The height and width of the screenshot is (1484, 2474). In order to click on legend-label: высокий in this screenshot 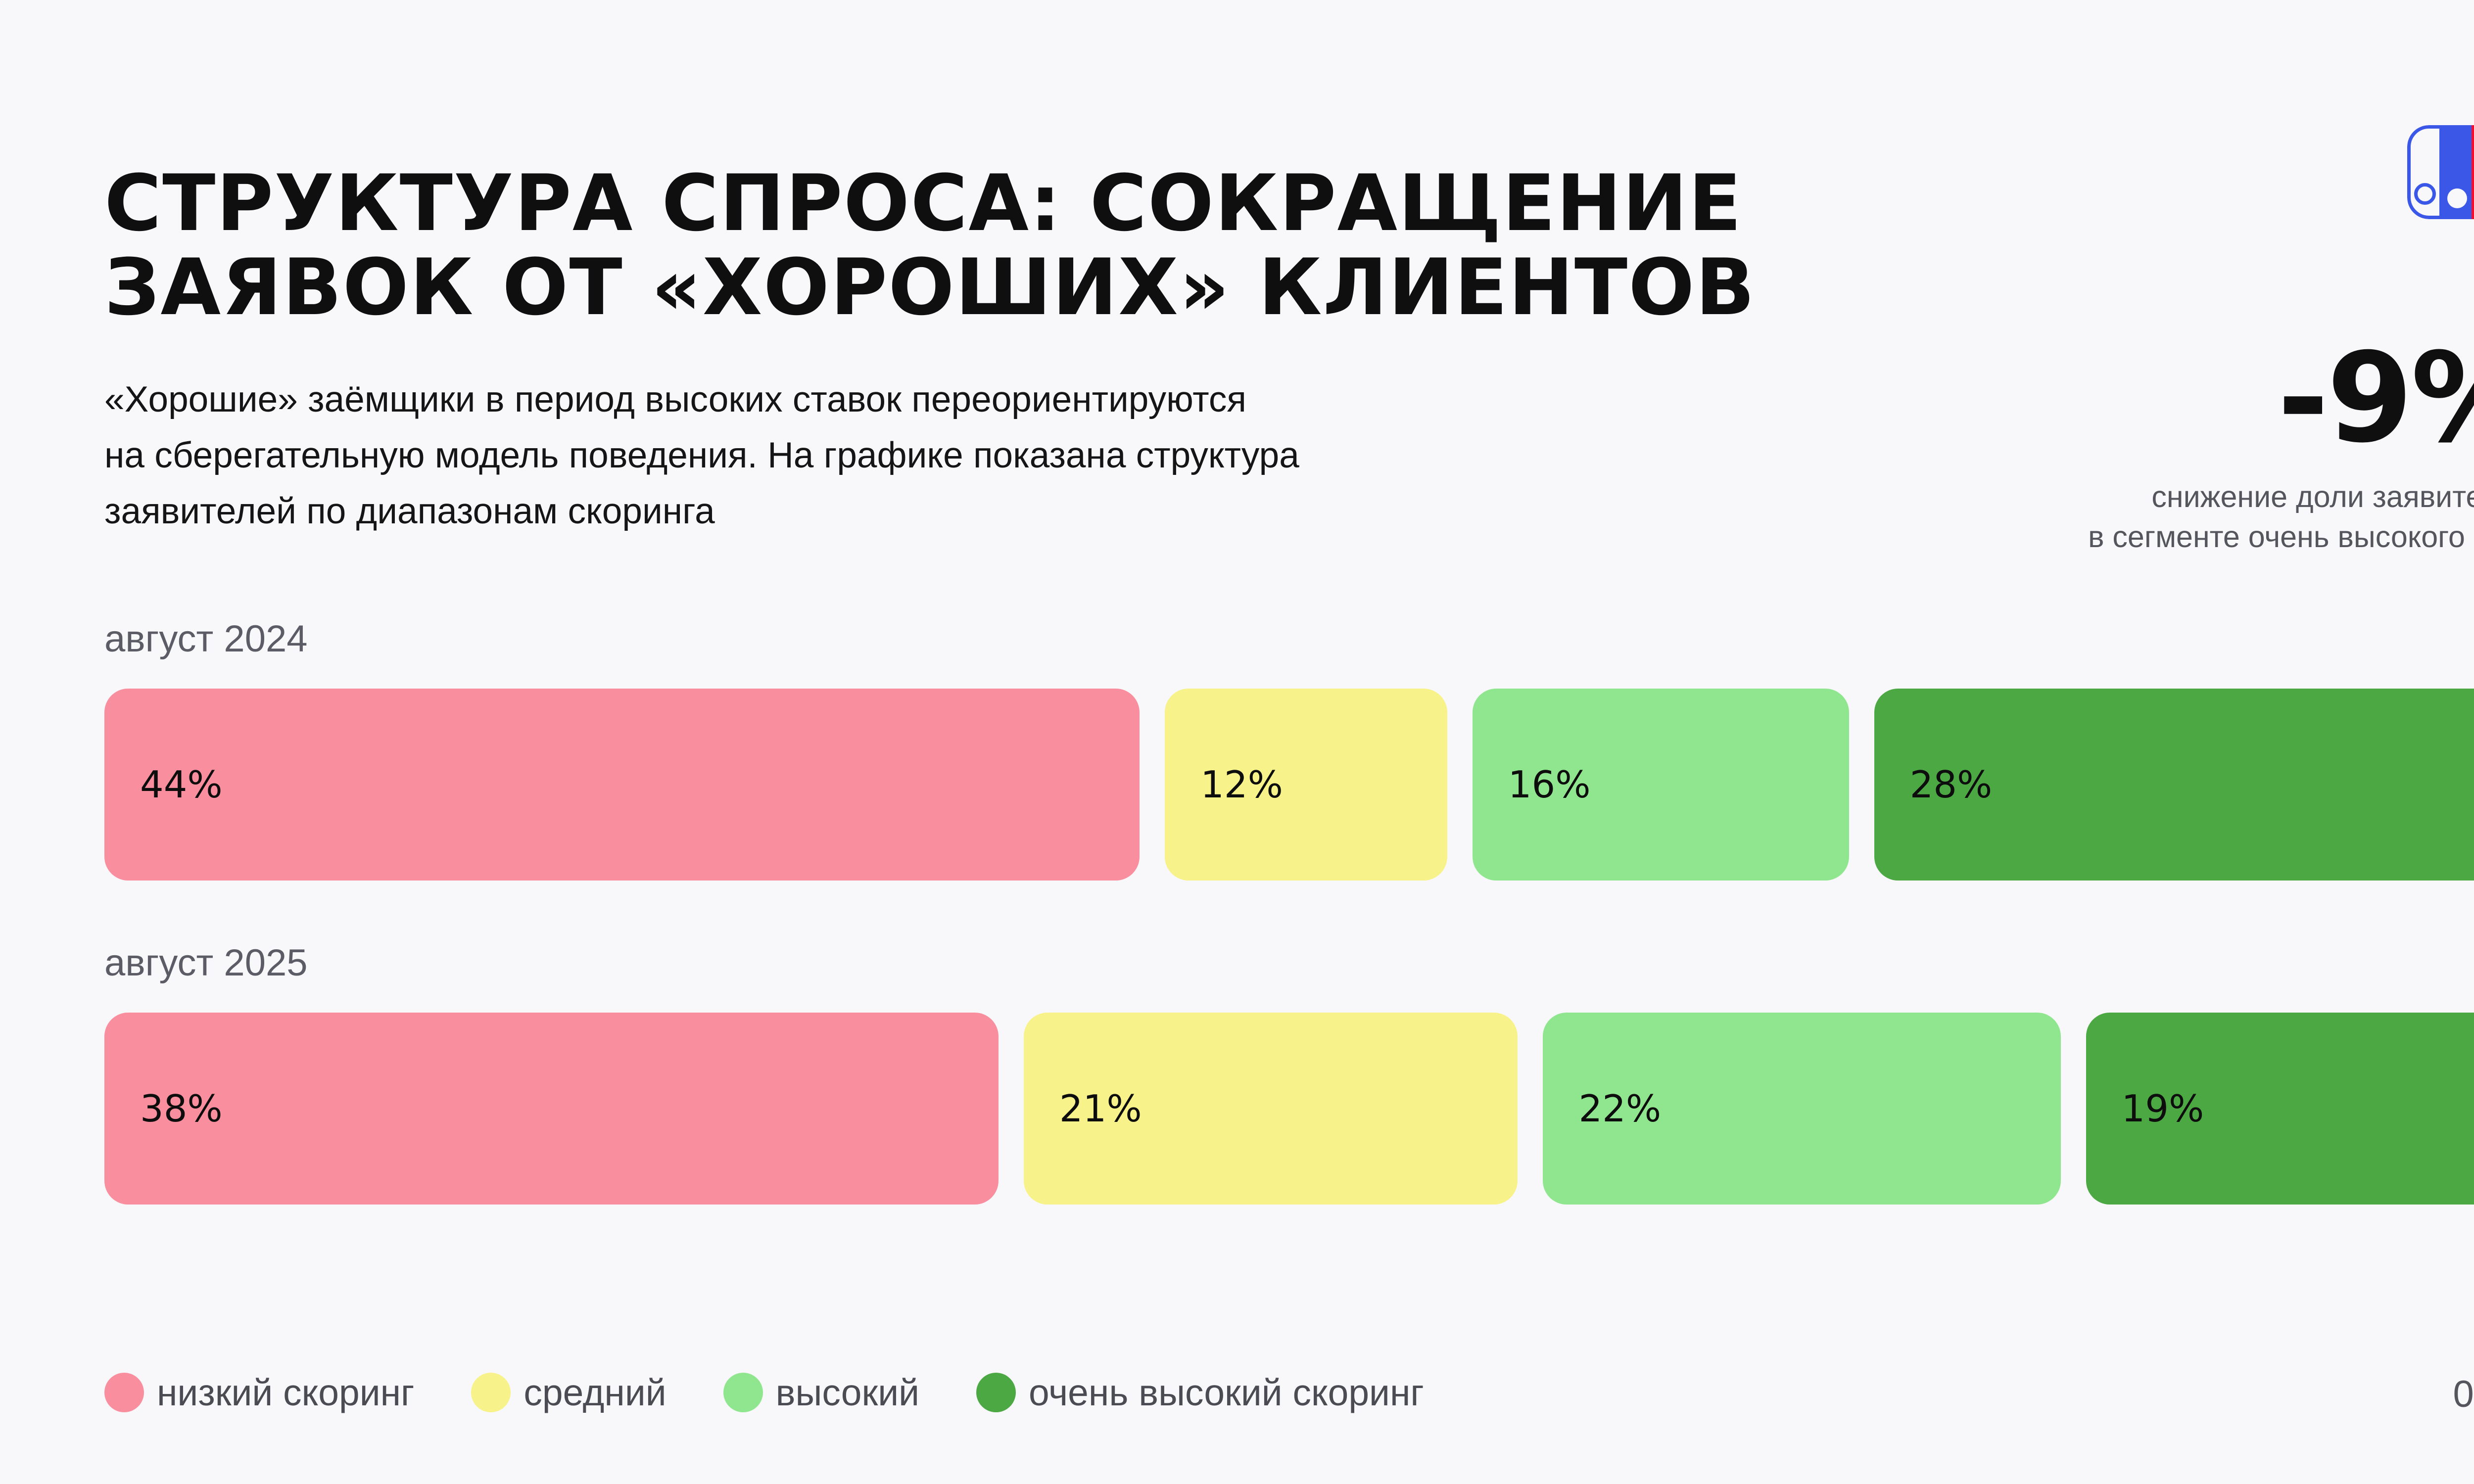, I will do `click(848, 1392)`.